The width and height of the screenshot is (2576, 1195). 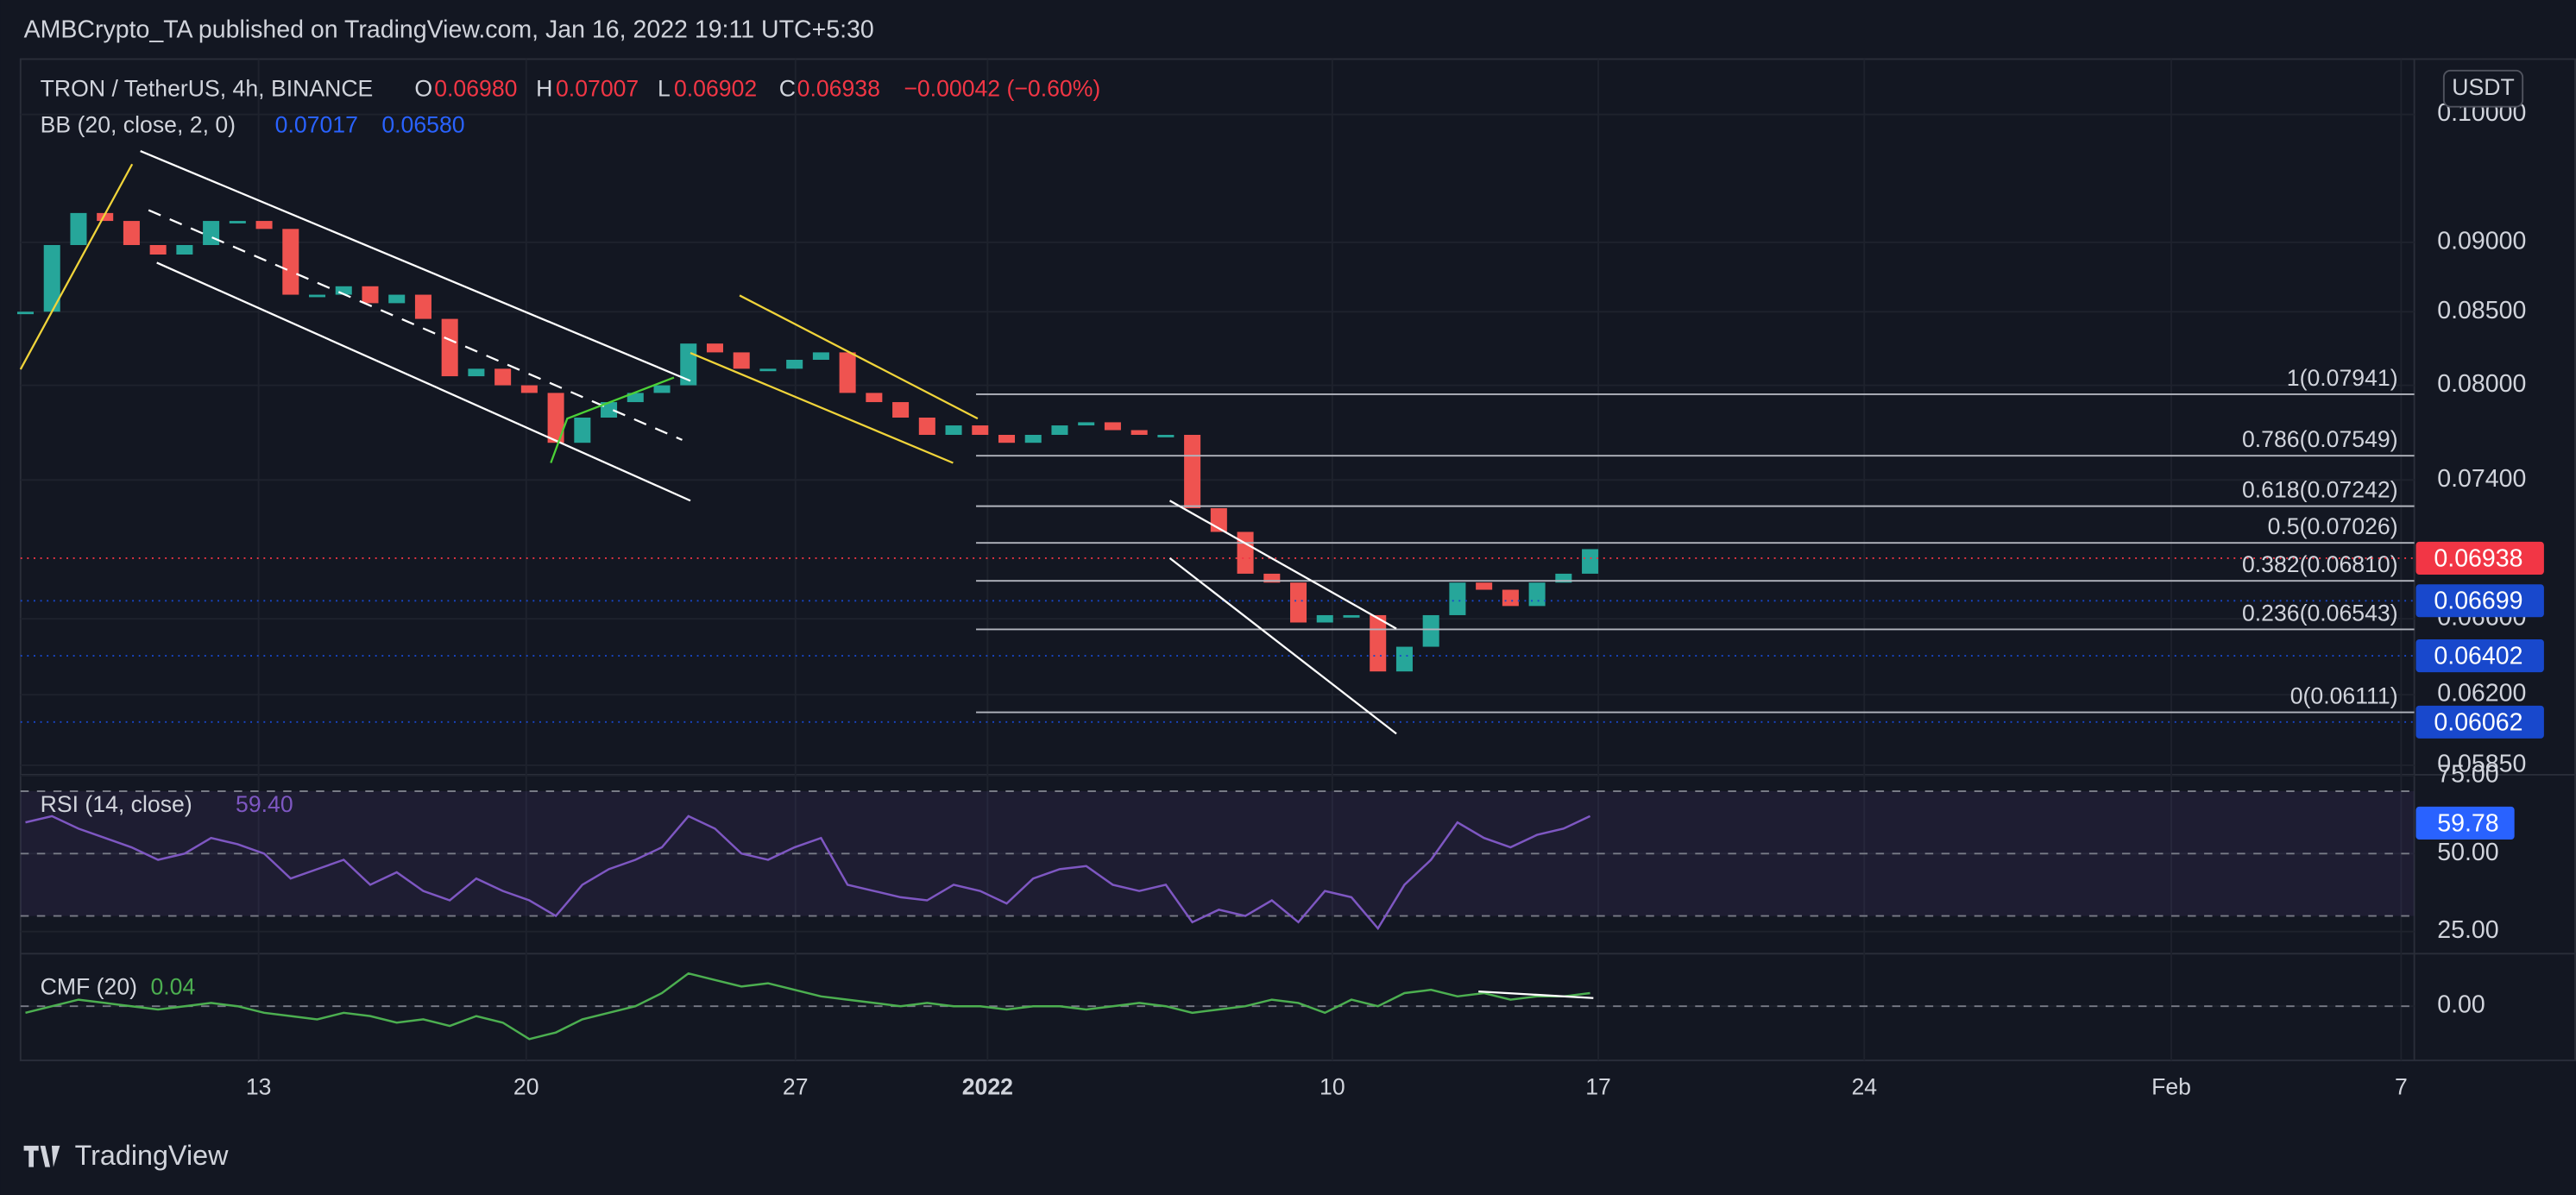 What do you see at coordinates (2401, 1086) in the screenshot?
I see `x-tick-label: 7` at bounding box center [2401, 1086].